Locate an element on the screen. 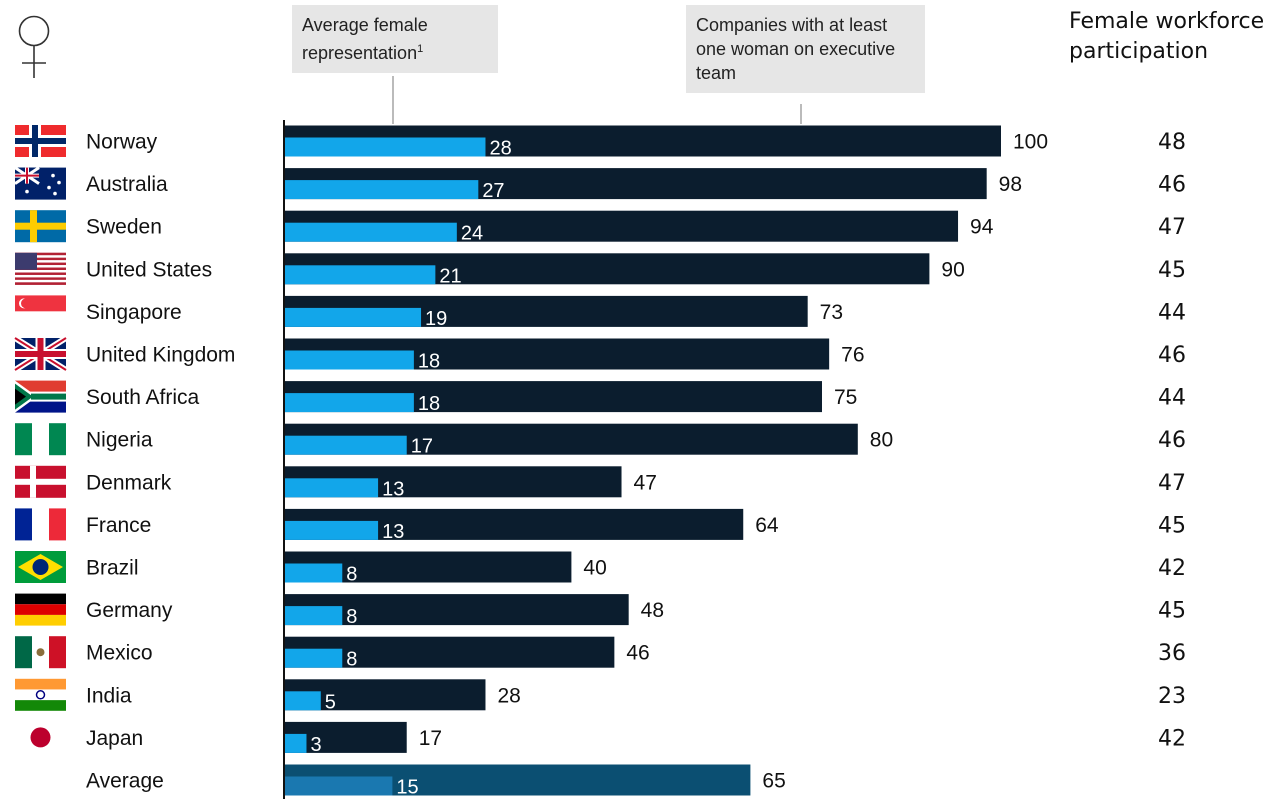  bar-female-representation-south-africa is located at coordinates (349, 403).